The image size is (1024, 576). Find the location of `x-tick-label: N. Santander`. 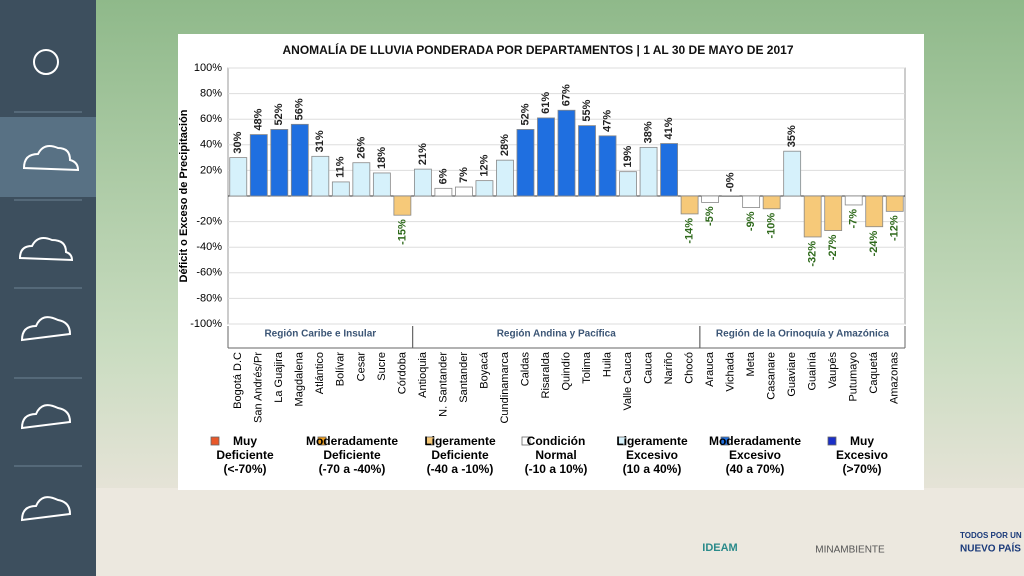

x-tick-label: N. Santander is located at coordinates (443, 384).